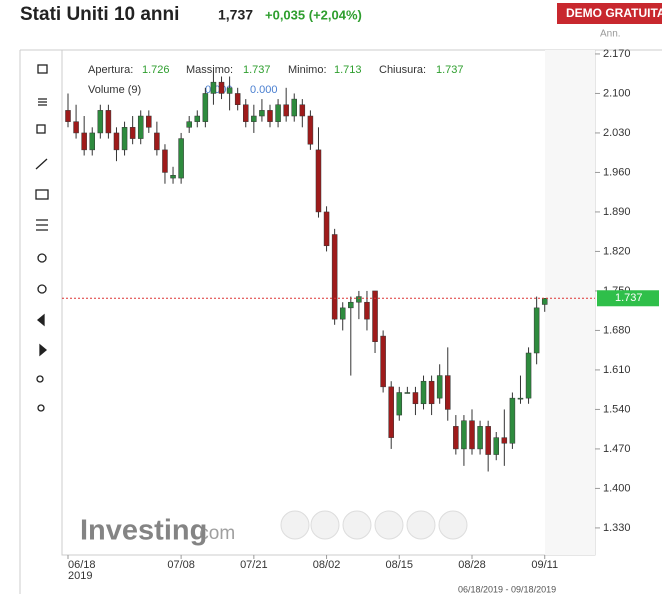 The width and height of the screenshot is (662, 599). Describe the element at coordinates (614, 13) in the screenshot. I see `demo-button-label: DEMO GRATUITA` at that location.